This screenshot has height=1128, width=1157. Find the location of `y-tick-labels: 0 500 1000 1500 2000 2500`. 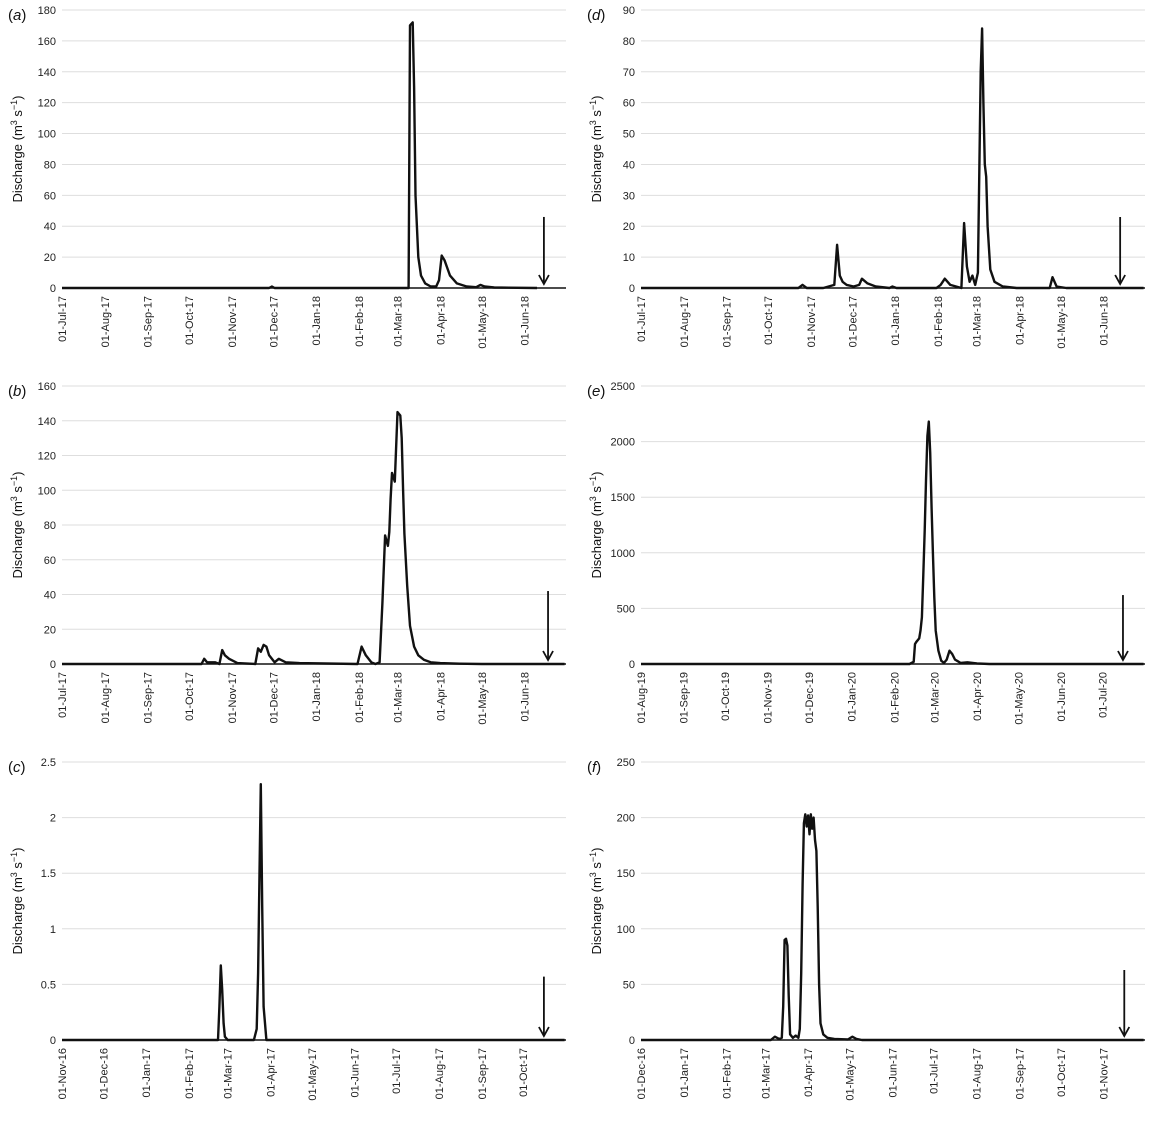

y-tick-labels: 0 500 1000 1500 2000 2500 is located at coordinates (623, 526).